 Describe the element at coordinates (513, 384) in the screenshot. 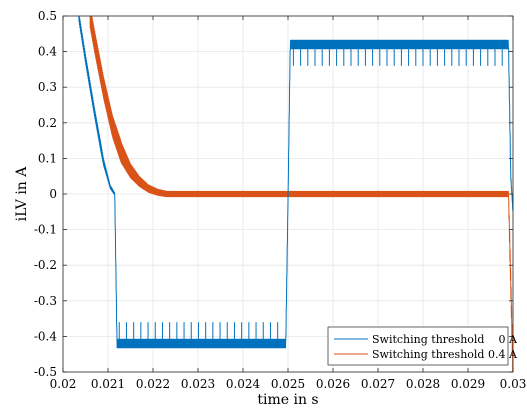

I see `x-tick-label: 0.03` at that location.